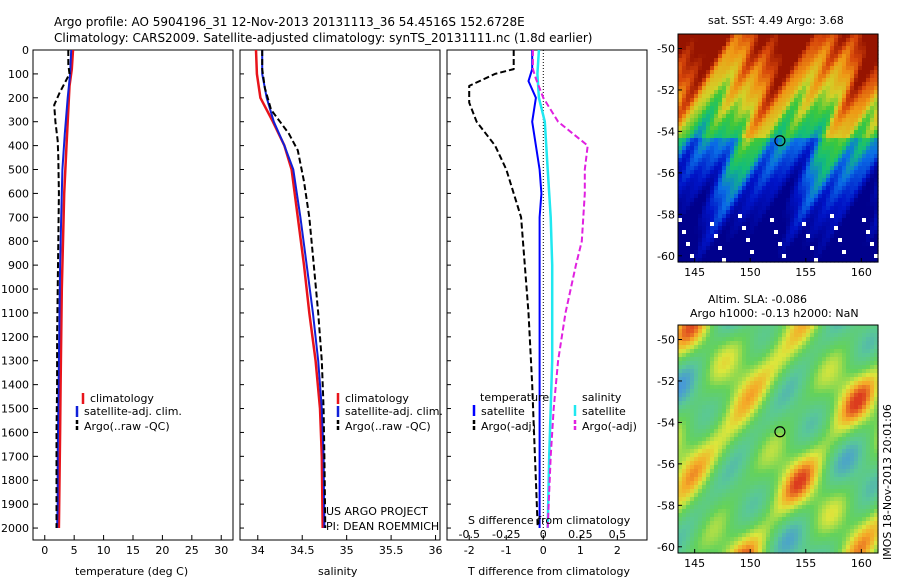  What do you see at coordinates (778, 439) in the screenshot?
I see `sla-map-field` at bounding box center [778, 439].